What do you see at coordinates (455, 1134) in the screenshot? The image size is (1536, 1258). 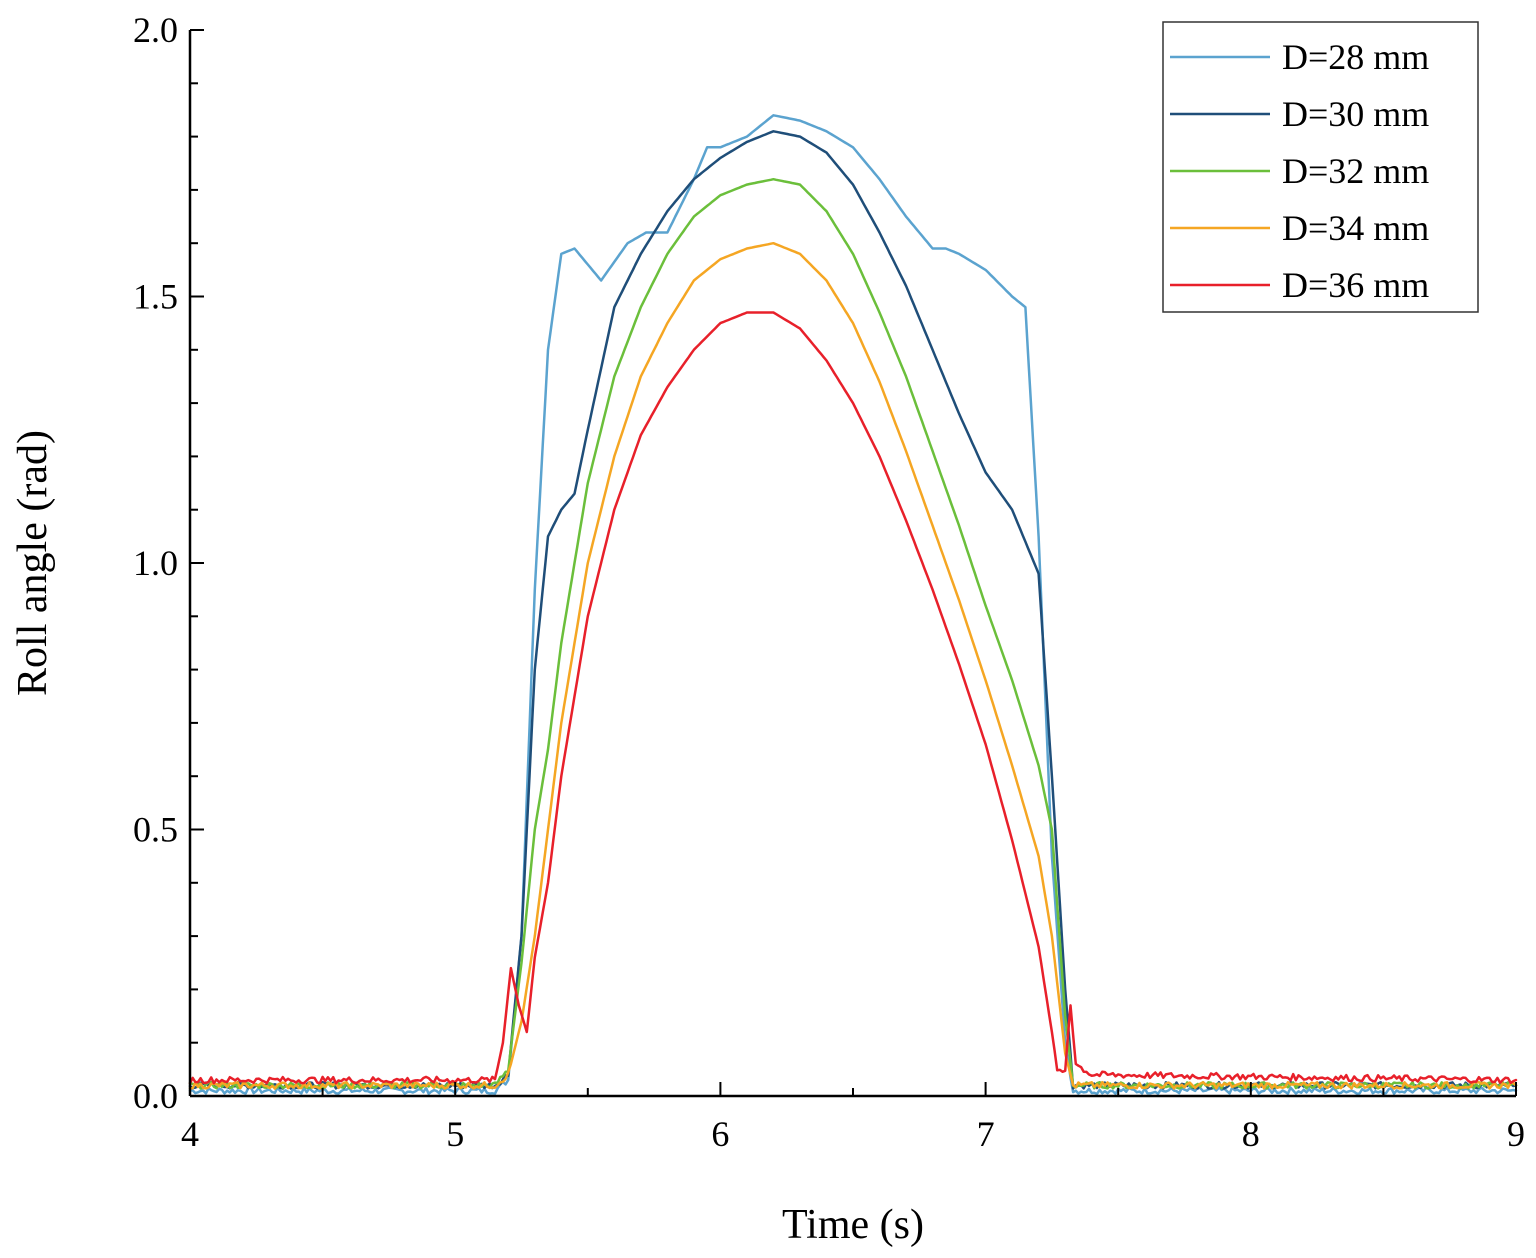 I see `x-tick-label-1: 5` at bounding box center [455, 1134].